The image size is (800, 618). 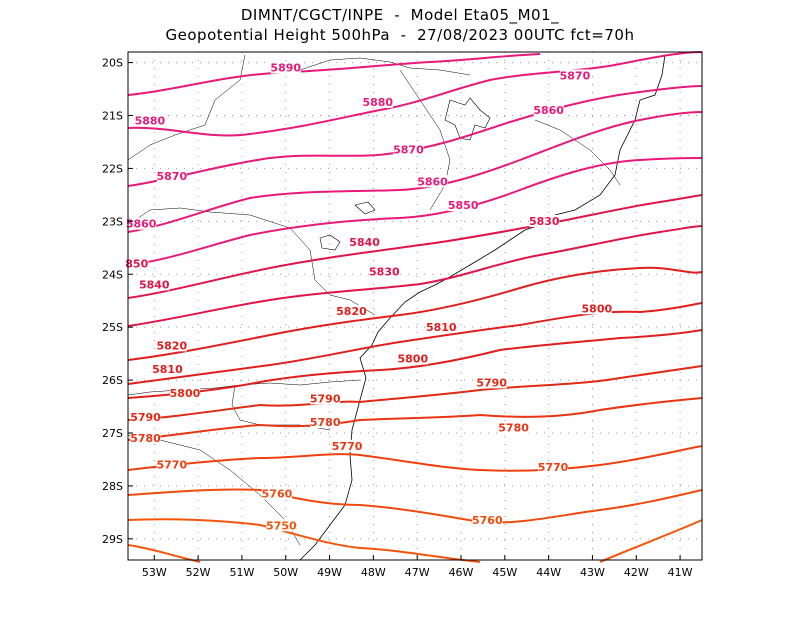 What do you see at coordinates (112, 274) in the screenshot?
I see `lat-tick-label: 24S` at bounding box center [112, 274].